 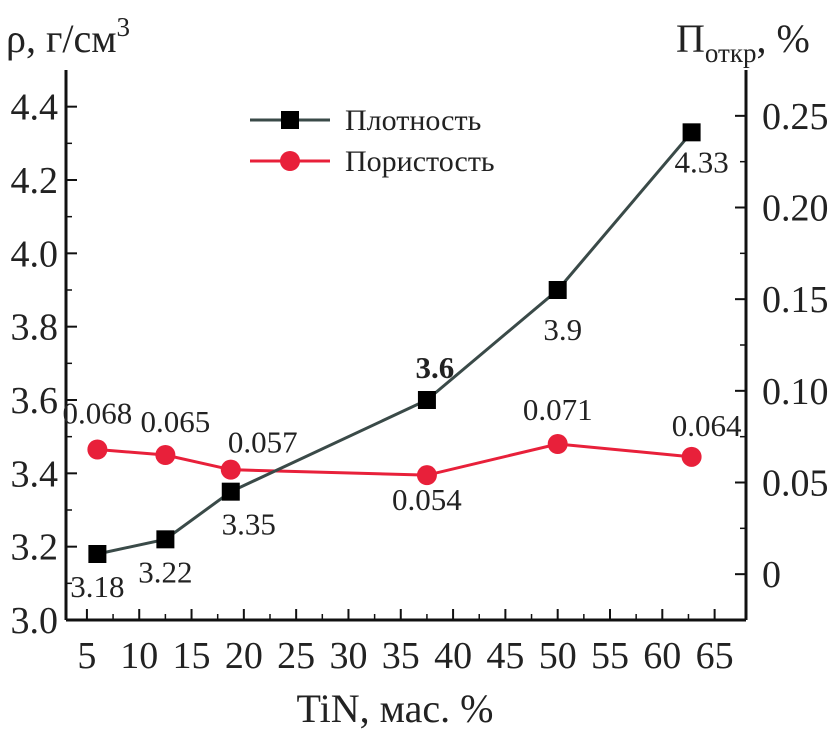 I want to click on legend-porosity-marker, so click(x=290, y=161).